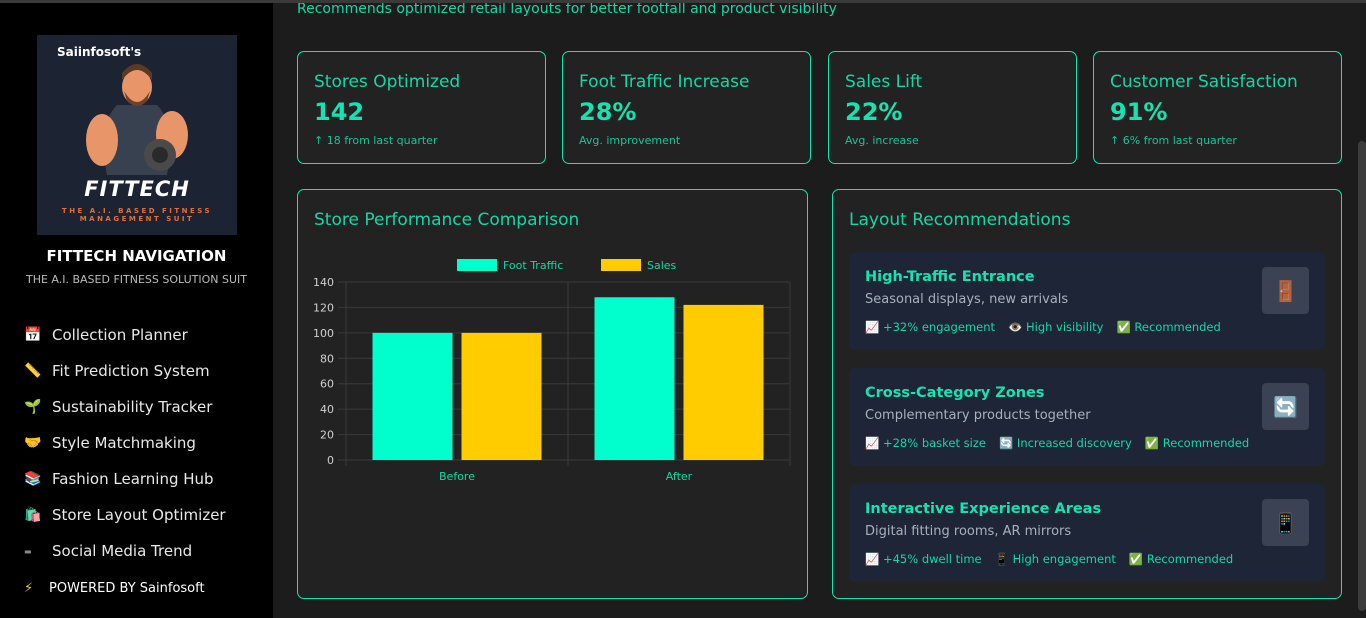  Describe the element at coordinates (323, 333) in the screenshot. I see `y-tick-label: 100` at that location.